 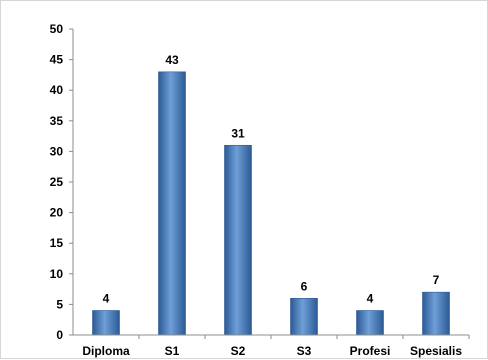 What do you see at coordinates (106, 351) in the screenshot?
I see `x-tick-label: Diploma` at bounding box center [106, 351].